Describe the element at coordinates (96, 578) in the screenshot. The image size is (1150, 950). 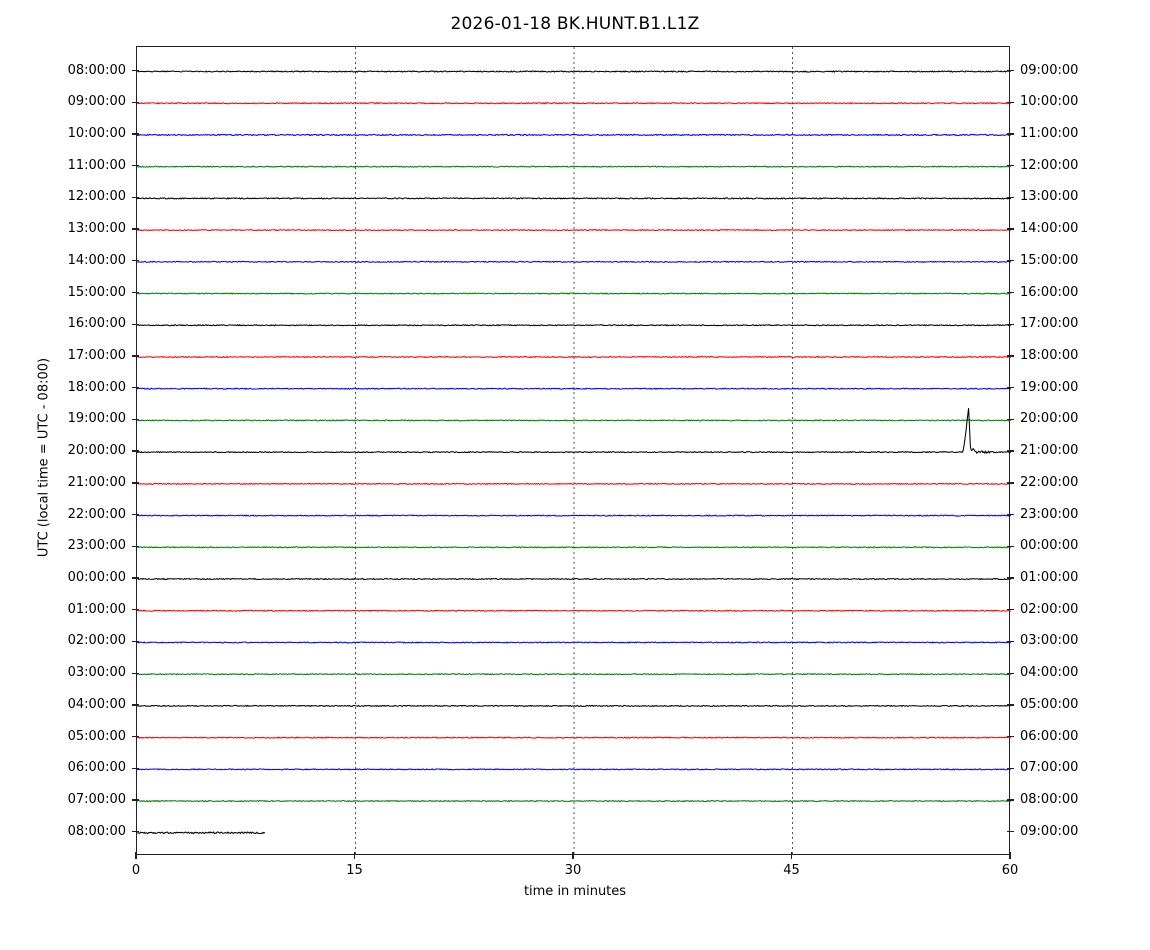
I see `left-axis-tick-label: 00:00:00` at that location.